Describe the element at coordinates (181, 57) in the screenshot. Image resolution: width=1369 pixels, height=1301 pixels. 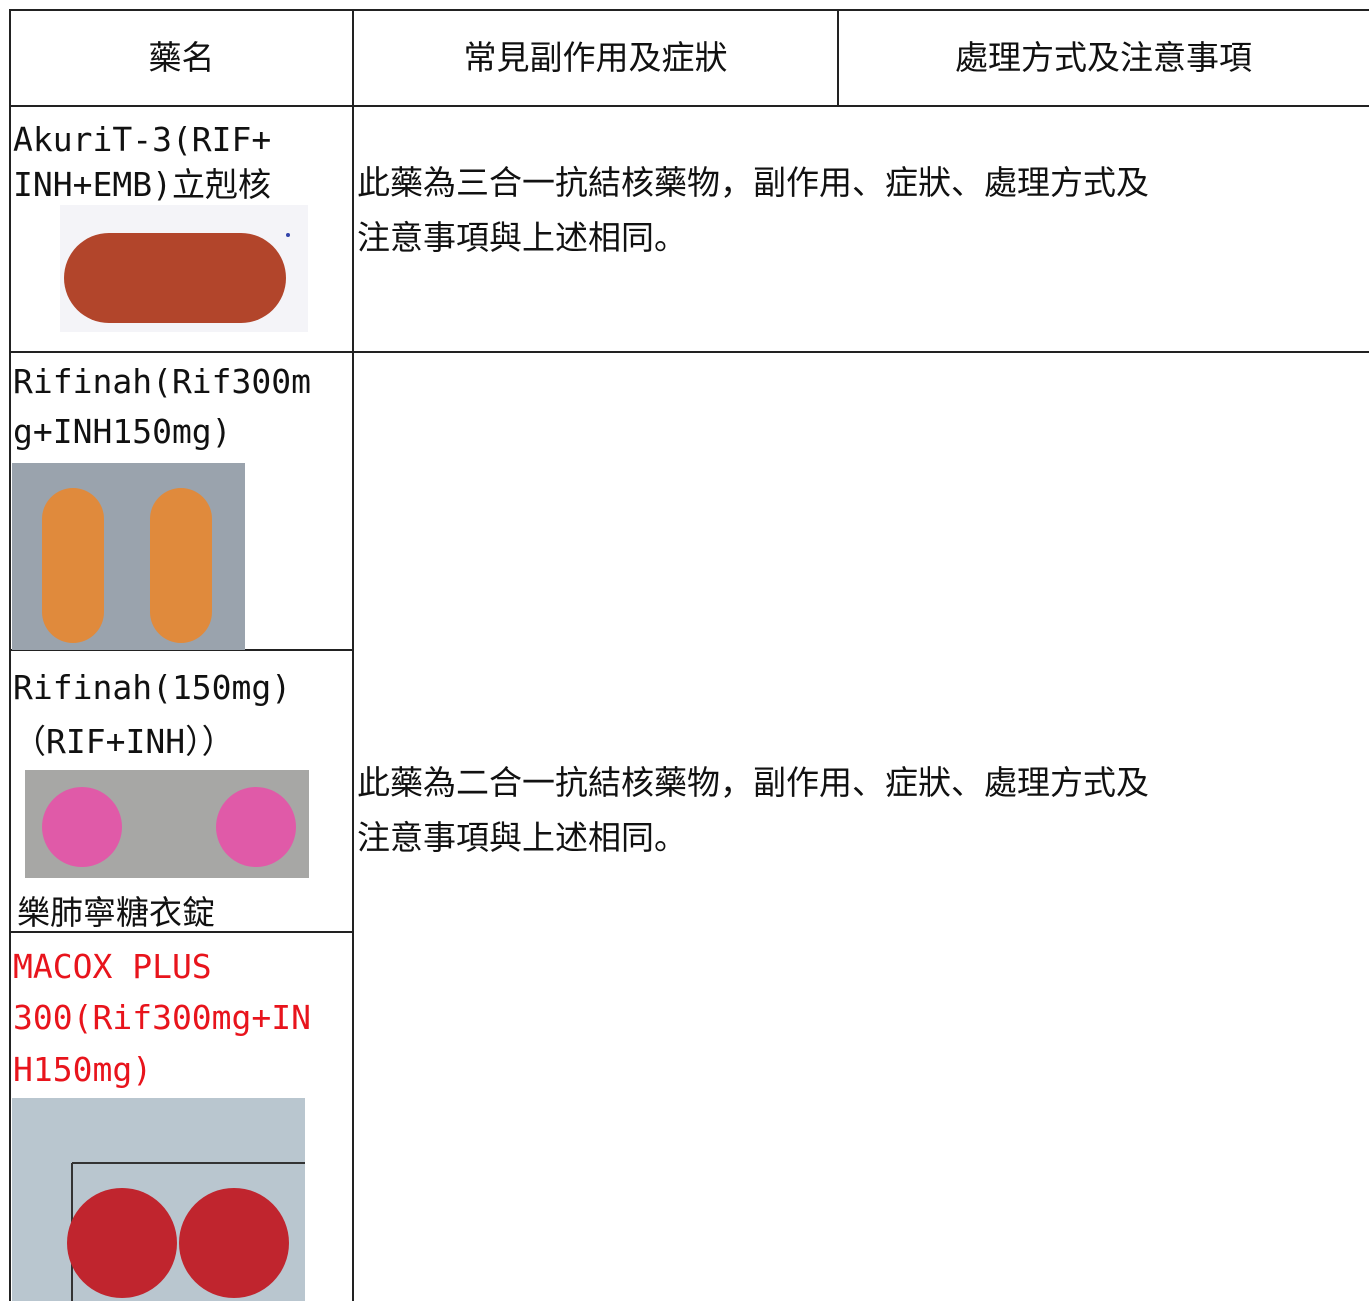
I see `header-cell: 藥名` at that location.